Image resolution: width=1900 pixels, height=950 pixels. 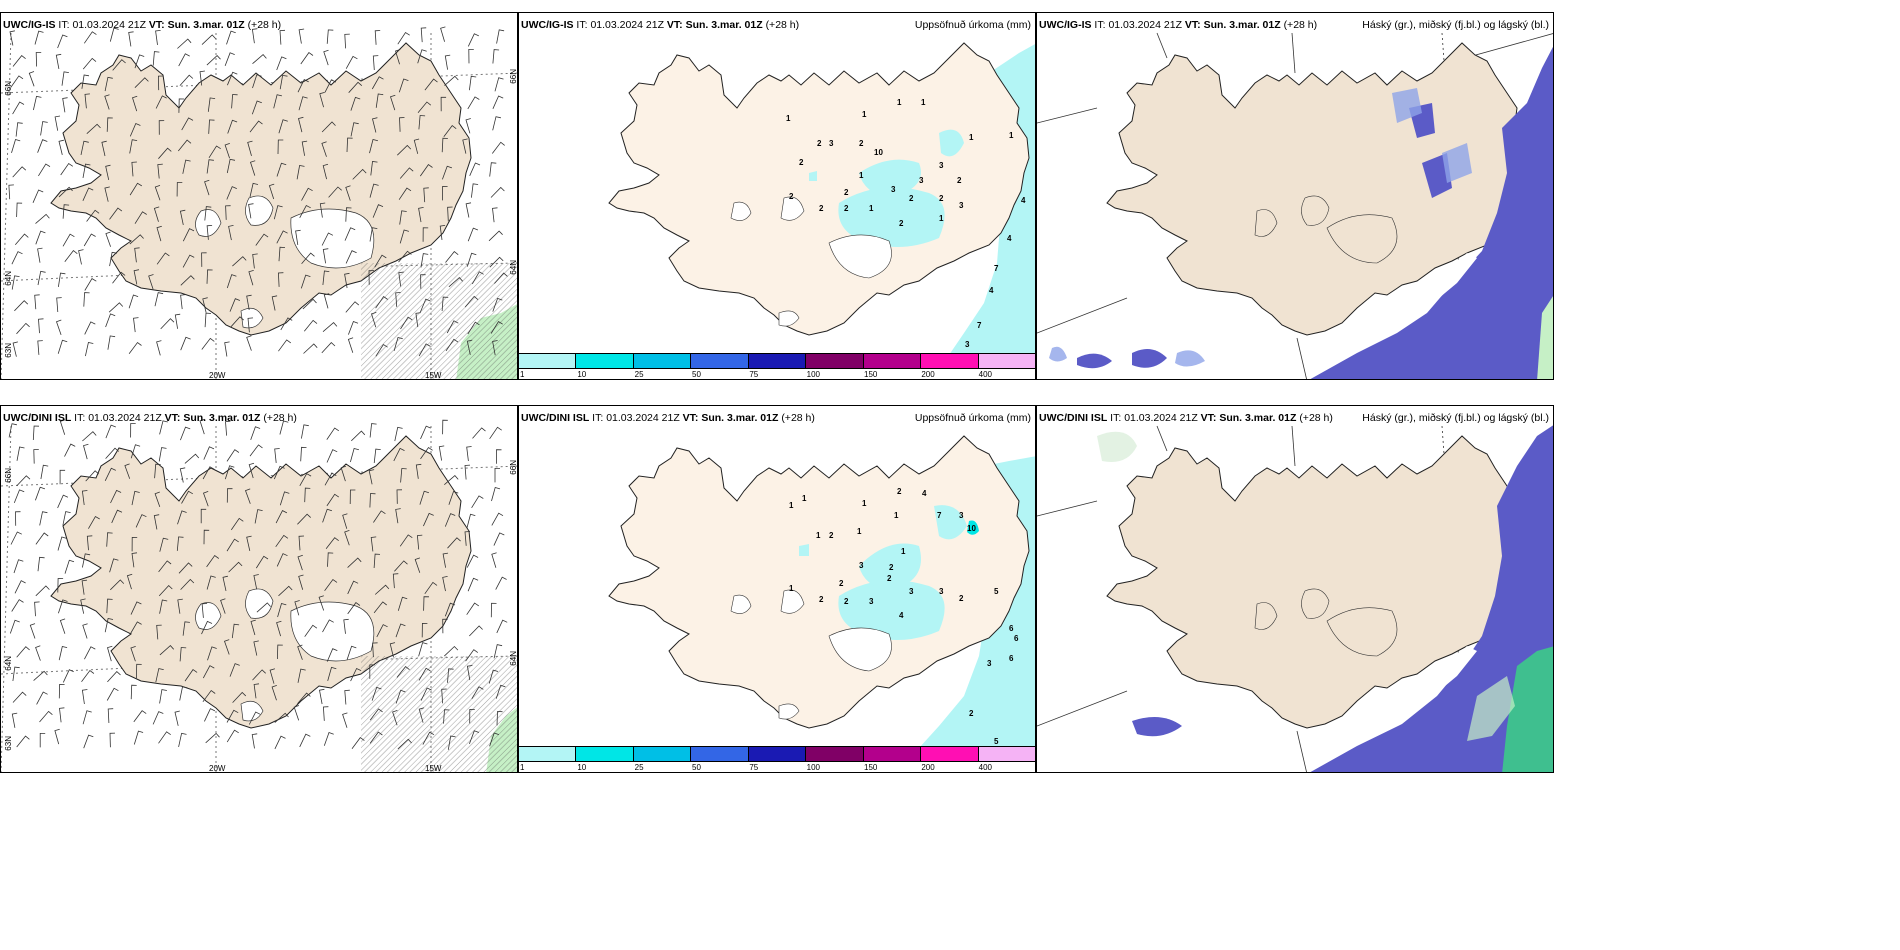 I want to click on precip-patches-strong, so click(x=973, y=527).